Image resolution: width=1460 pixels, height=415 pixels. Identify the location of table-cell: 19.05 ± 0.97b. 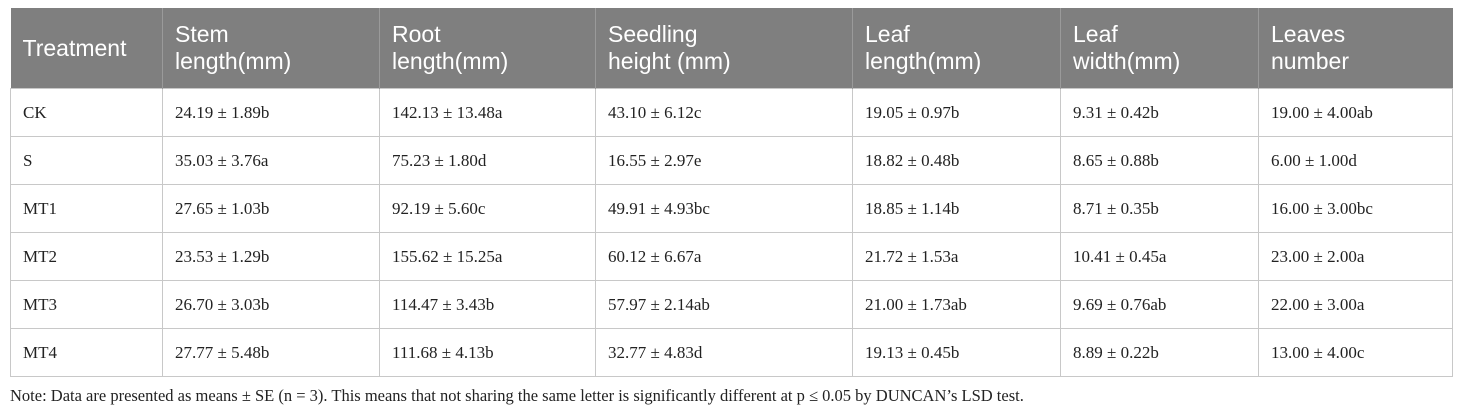
(956, 112).